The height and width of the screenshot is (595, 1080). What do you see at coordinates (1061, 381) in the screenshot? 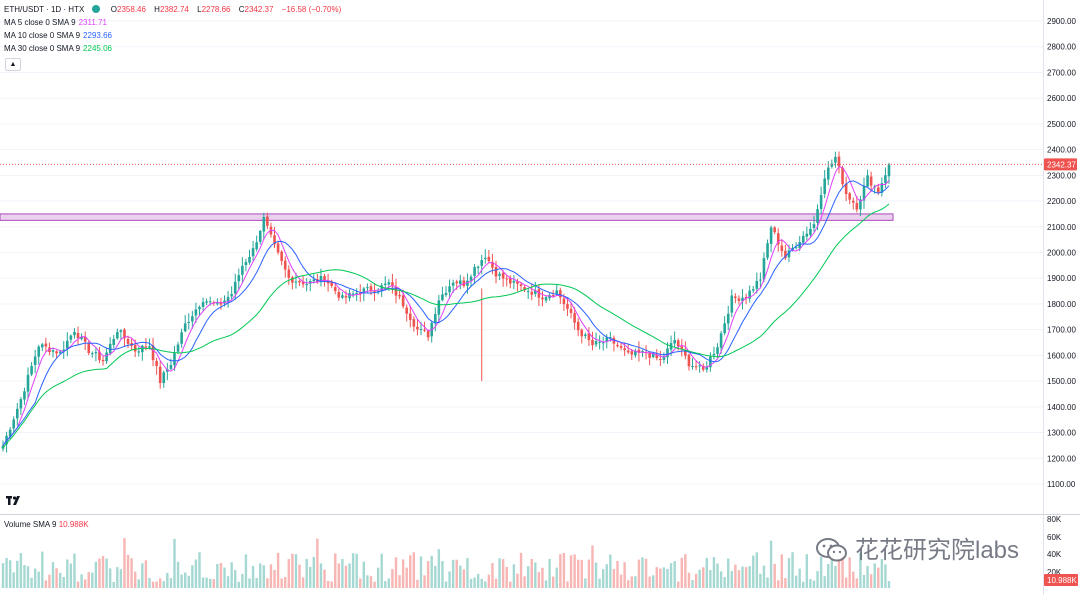
I see `price-tick-label: 1500.00` at bounding box center [1061, 381].